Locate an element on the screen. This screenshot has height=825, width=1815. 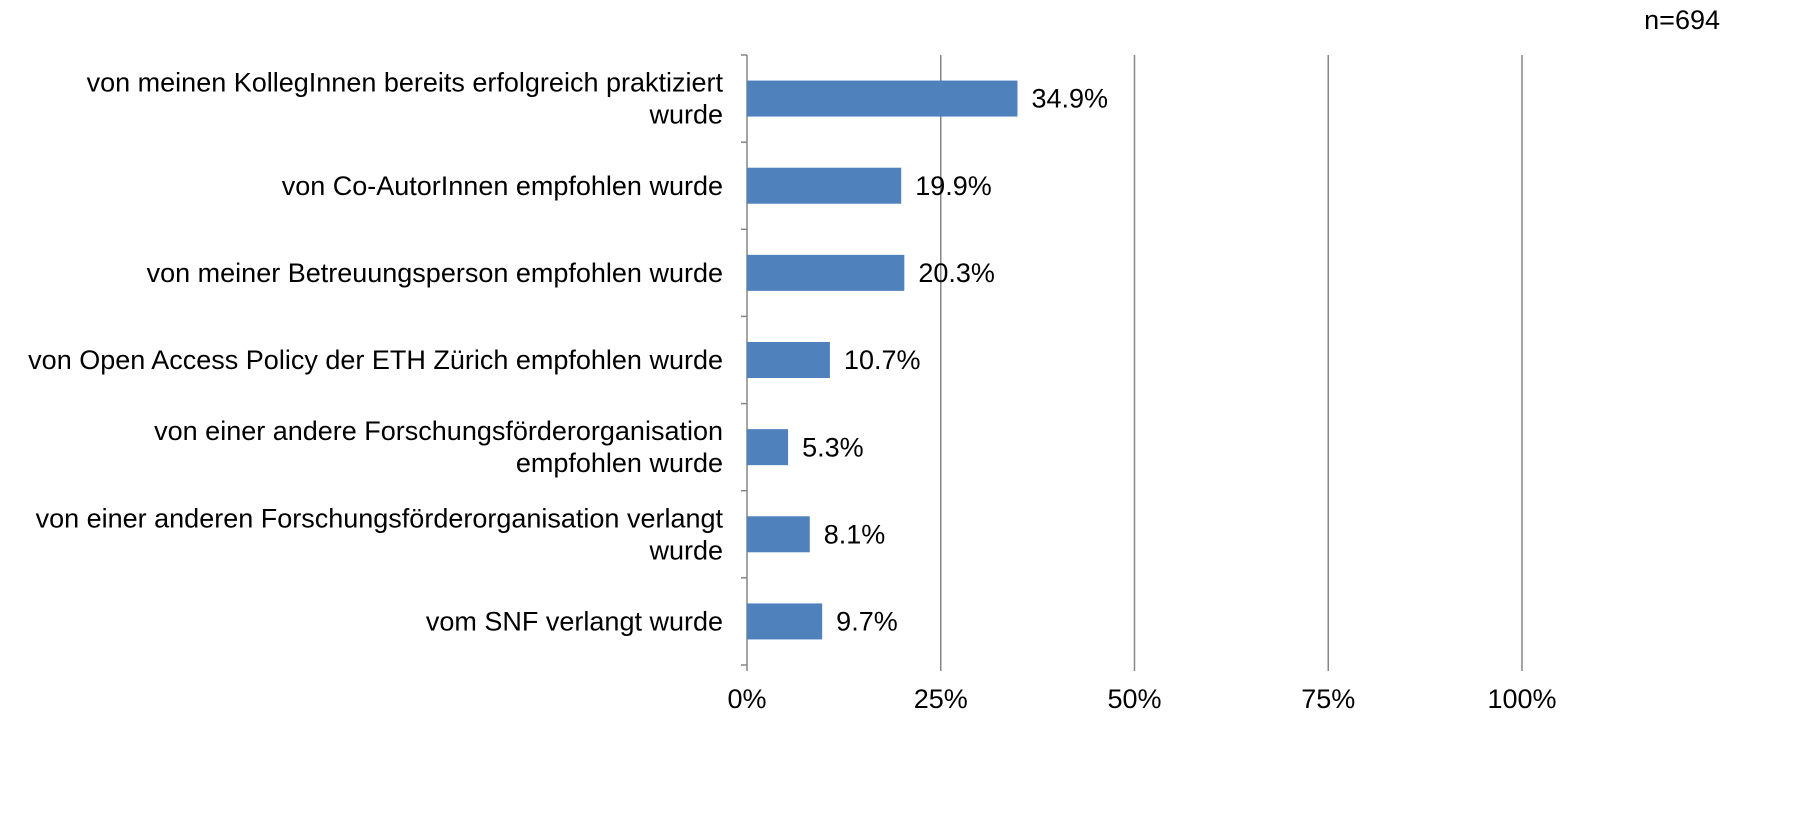
y-tick-label: vom SNF verlangt wurde is located at coordinates (574, 622).